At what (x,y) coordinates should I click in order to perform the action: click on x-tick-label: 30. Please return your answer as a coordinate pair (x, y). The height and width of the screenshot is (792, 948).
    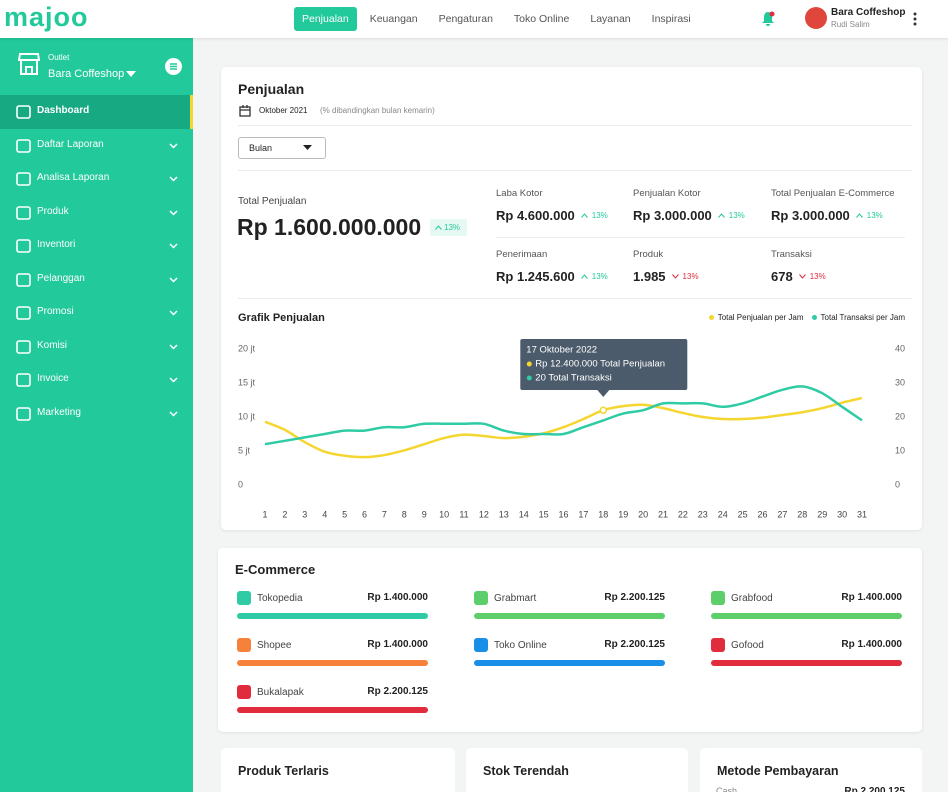
    Looking at the image, I should click on (842, 514).